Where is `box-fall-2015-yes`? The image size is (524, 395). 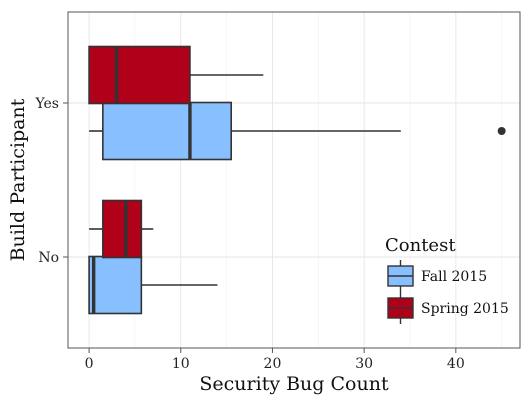
box-fall-2015-yes is located at coordinates (297, 131).